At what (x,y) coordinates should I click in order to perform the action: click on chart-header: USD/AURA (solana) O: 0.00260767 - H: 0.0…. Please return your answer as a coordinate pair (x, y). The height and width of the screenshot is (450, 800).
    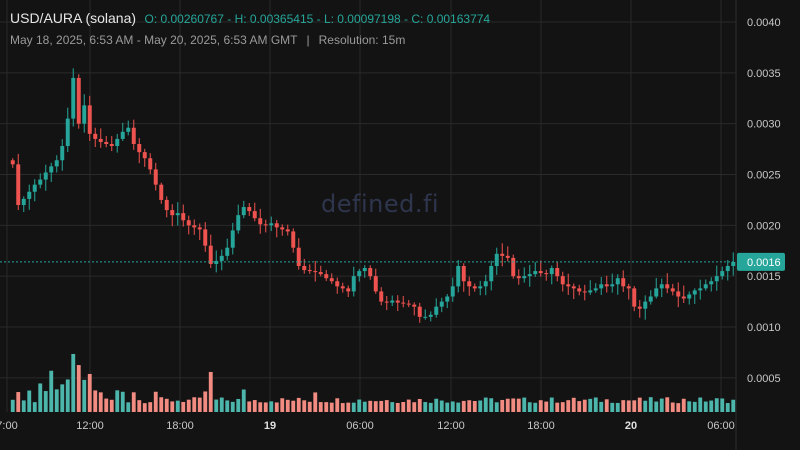
    Looking at the image, I should click on (250, 19).